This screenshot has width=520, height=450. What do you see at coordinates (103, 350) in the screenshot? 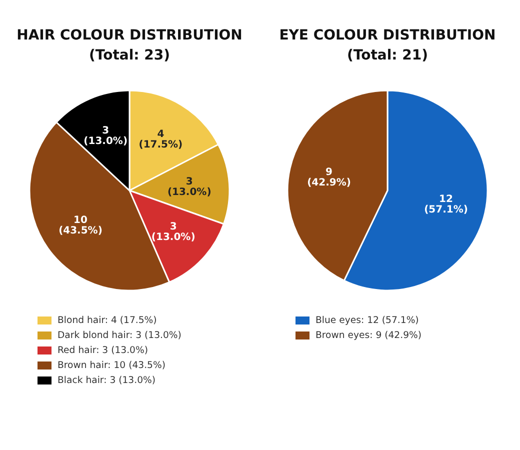
I see `legend-label: Red hair: 3 (13.0%)` at bounding box center [103, 350].